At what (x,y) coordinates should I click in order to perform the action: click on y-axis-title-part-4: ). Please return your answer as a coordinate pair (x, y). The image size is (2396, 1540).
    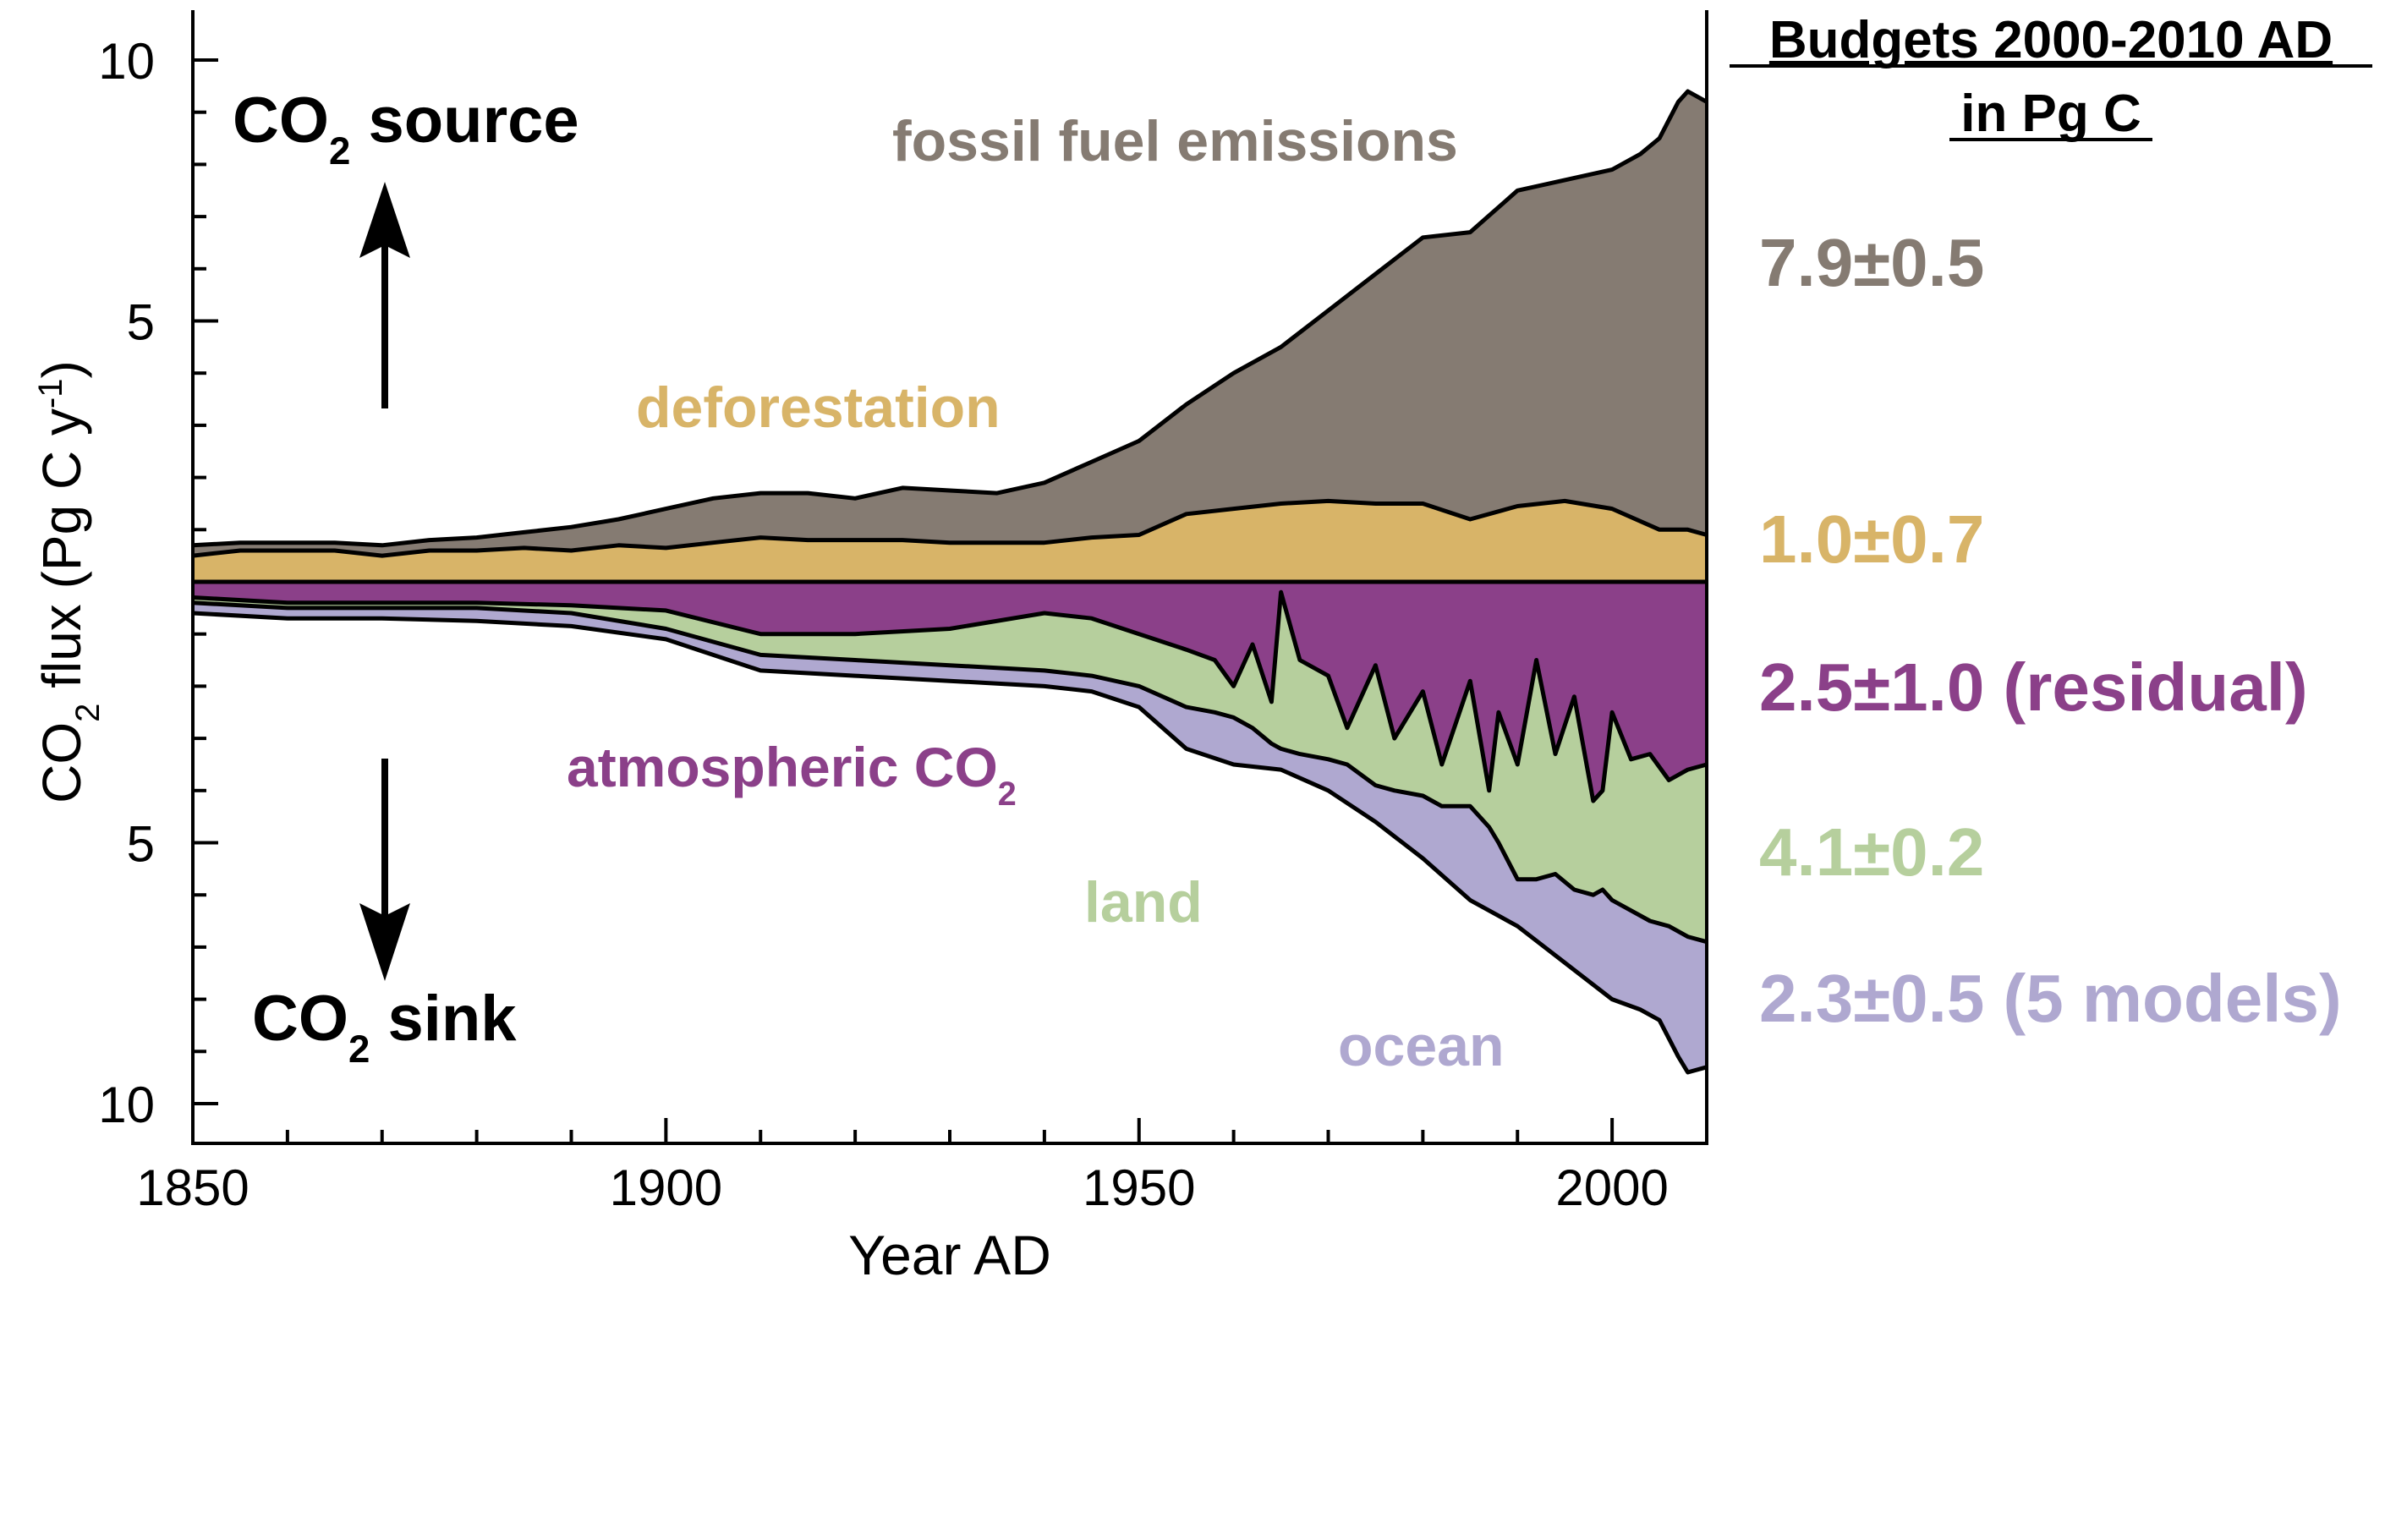
    Looking at the image, I should click on (61, 369).